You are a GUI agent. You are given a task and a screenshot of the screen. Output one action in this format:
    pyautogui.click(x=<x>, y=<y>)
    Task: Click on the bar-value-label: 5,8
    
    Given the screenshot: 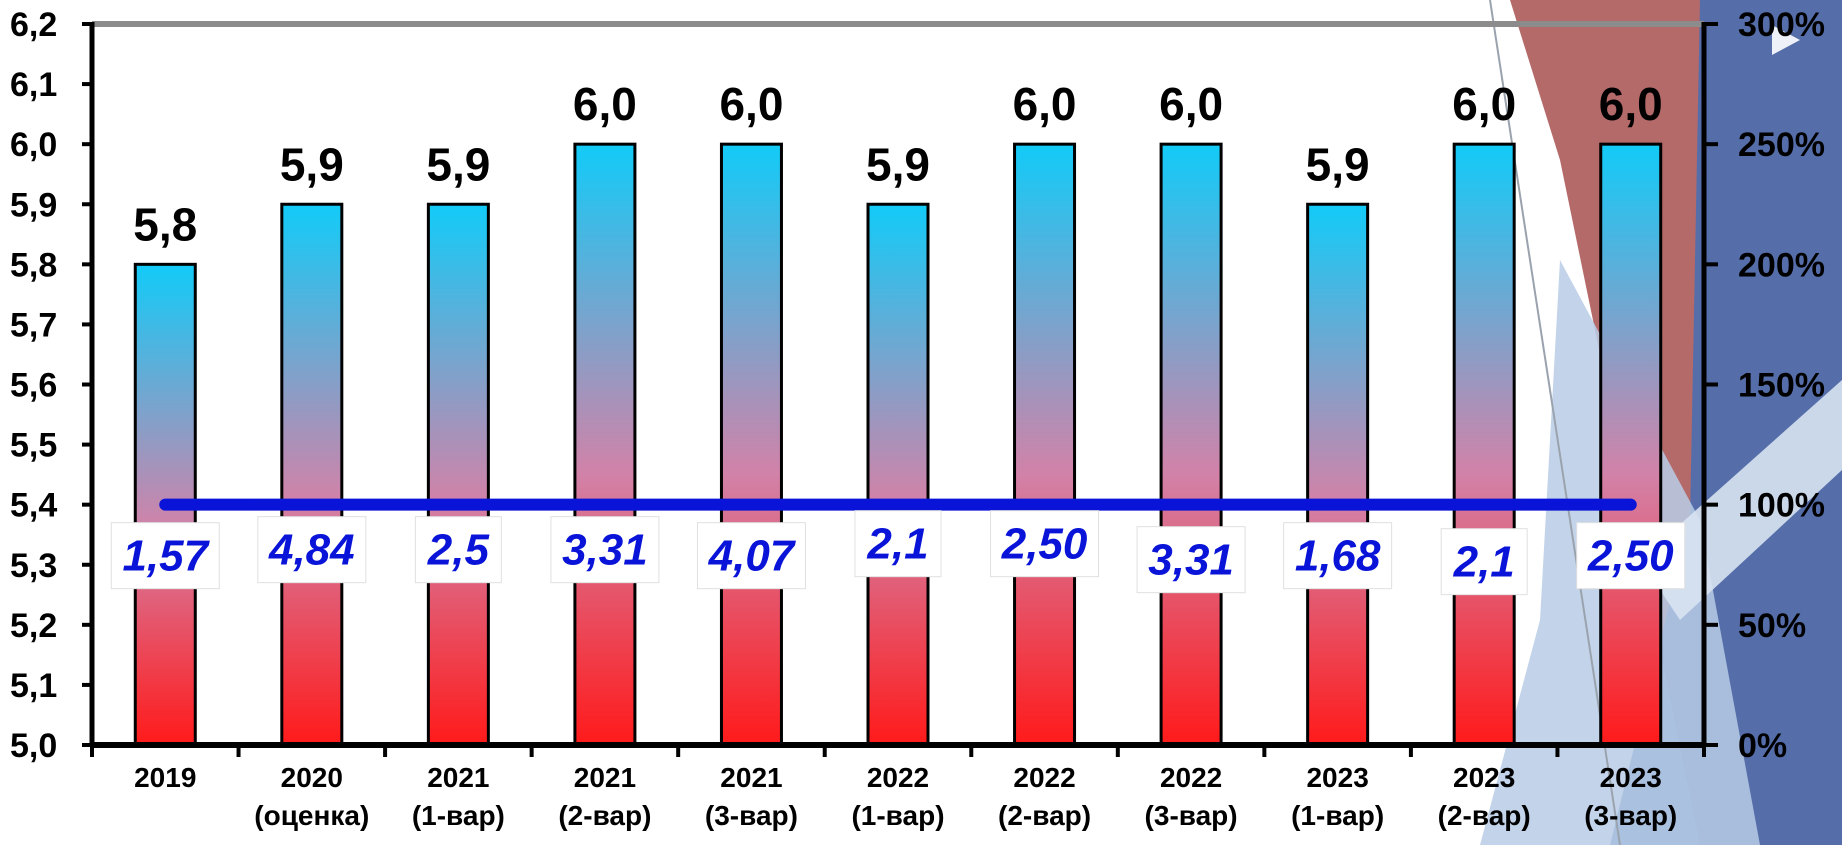 What is the action you would take?
    pyautogui.click(x=165, y=224)
    